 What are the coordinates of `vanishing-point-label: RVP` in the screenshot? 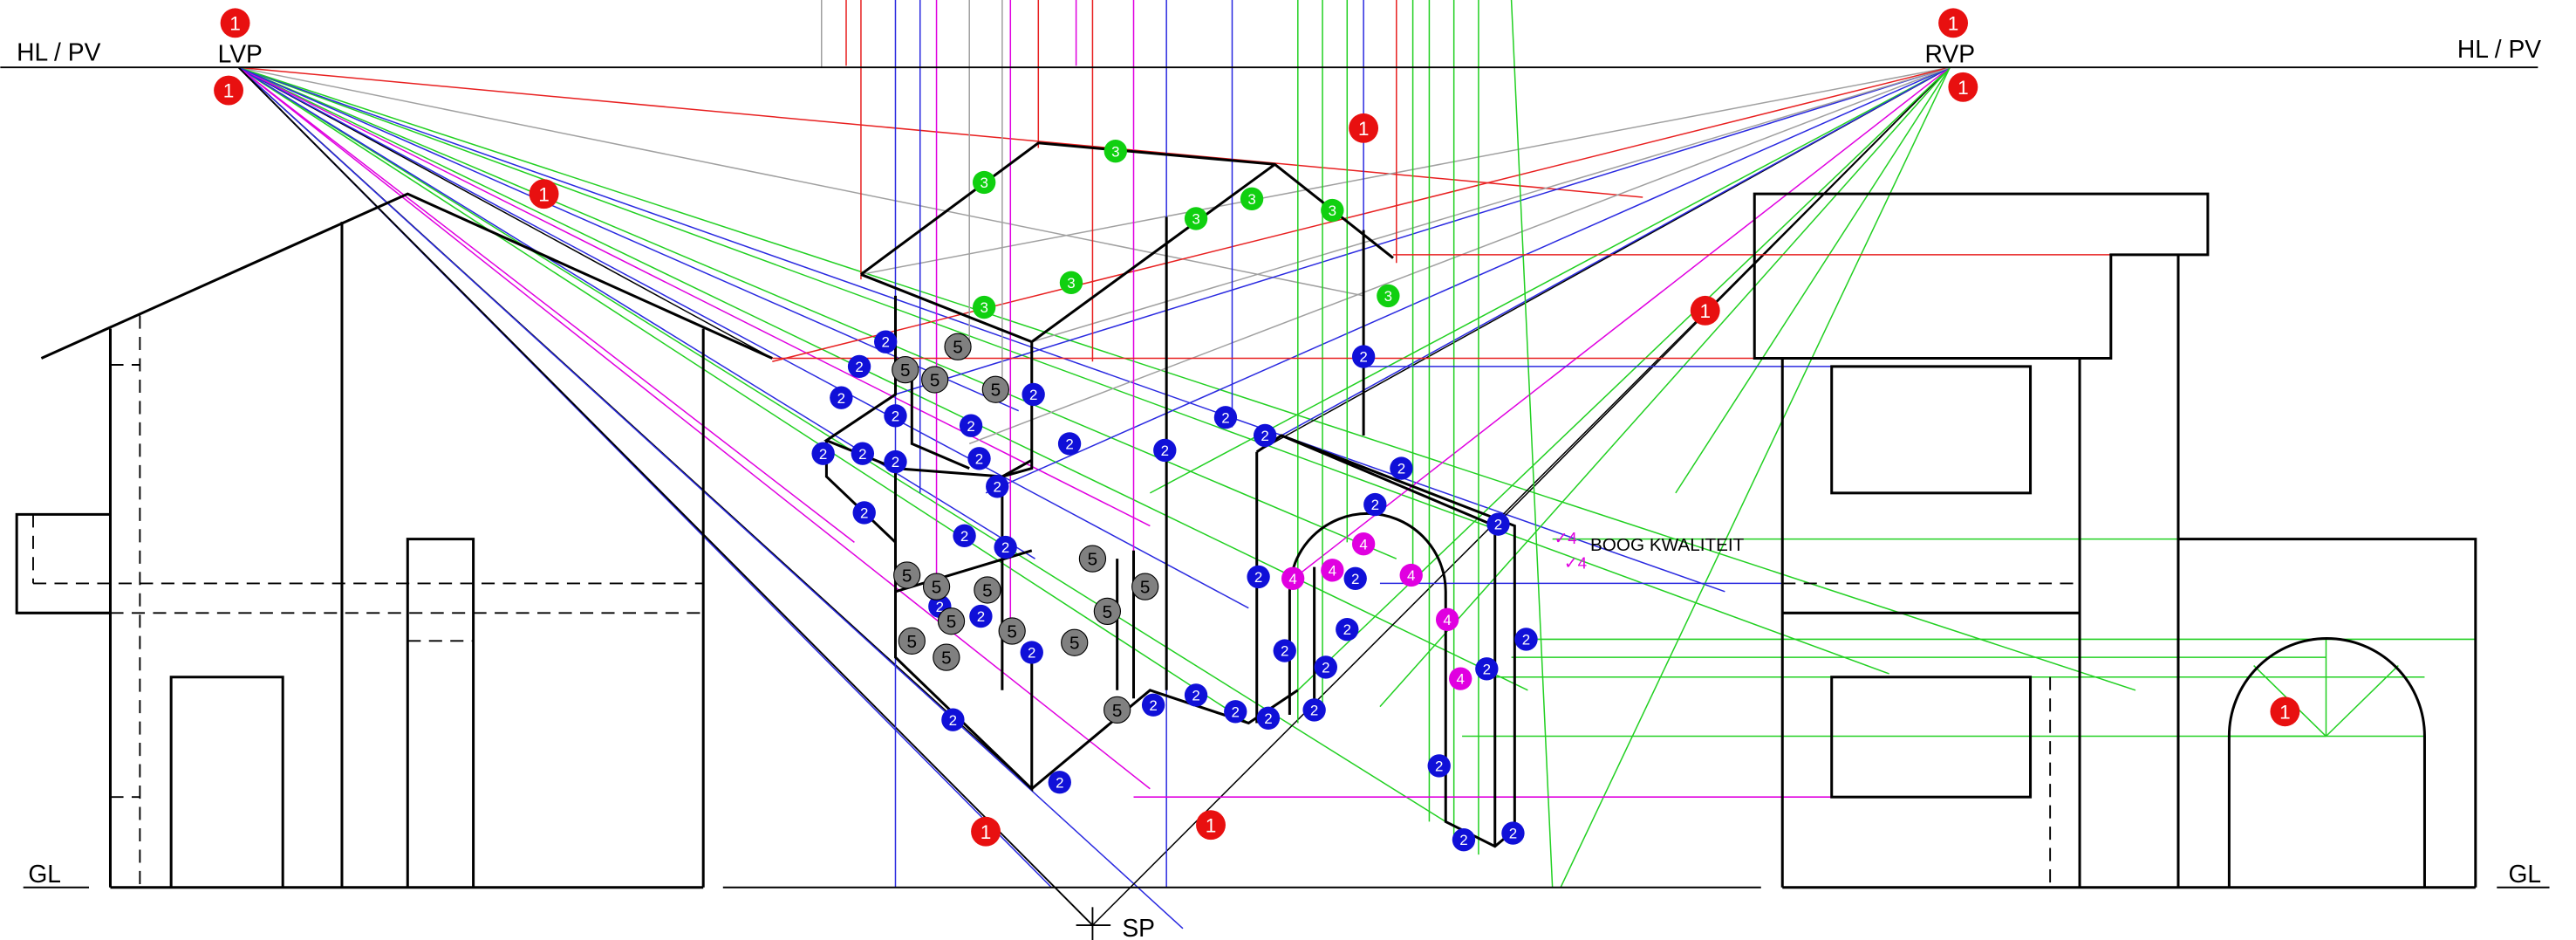 It's located at (1950, 54).